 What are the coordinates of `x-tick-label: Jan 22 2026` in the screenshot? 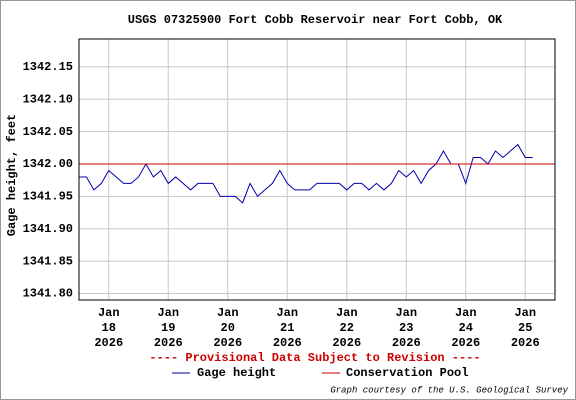 It's located at (346, 328).